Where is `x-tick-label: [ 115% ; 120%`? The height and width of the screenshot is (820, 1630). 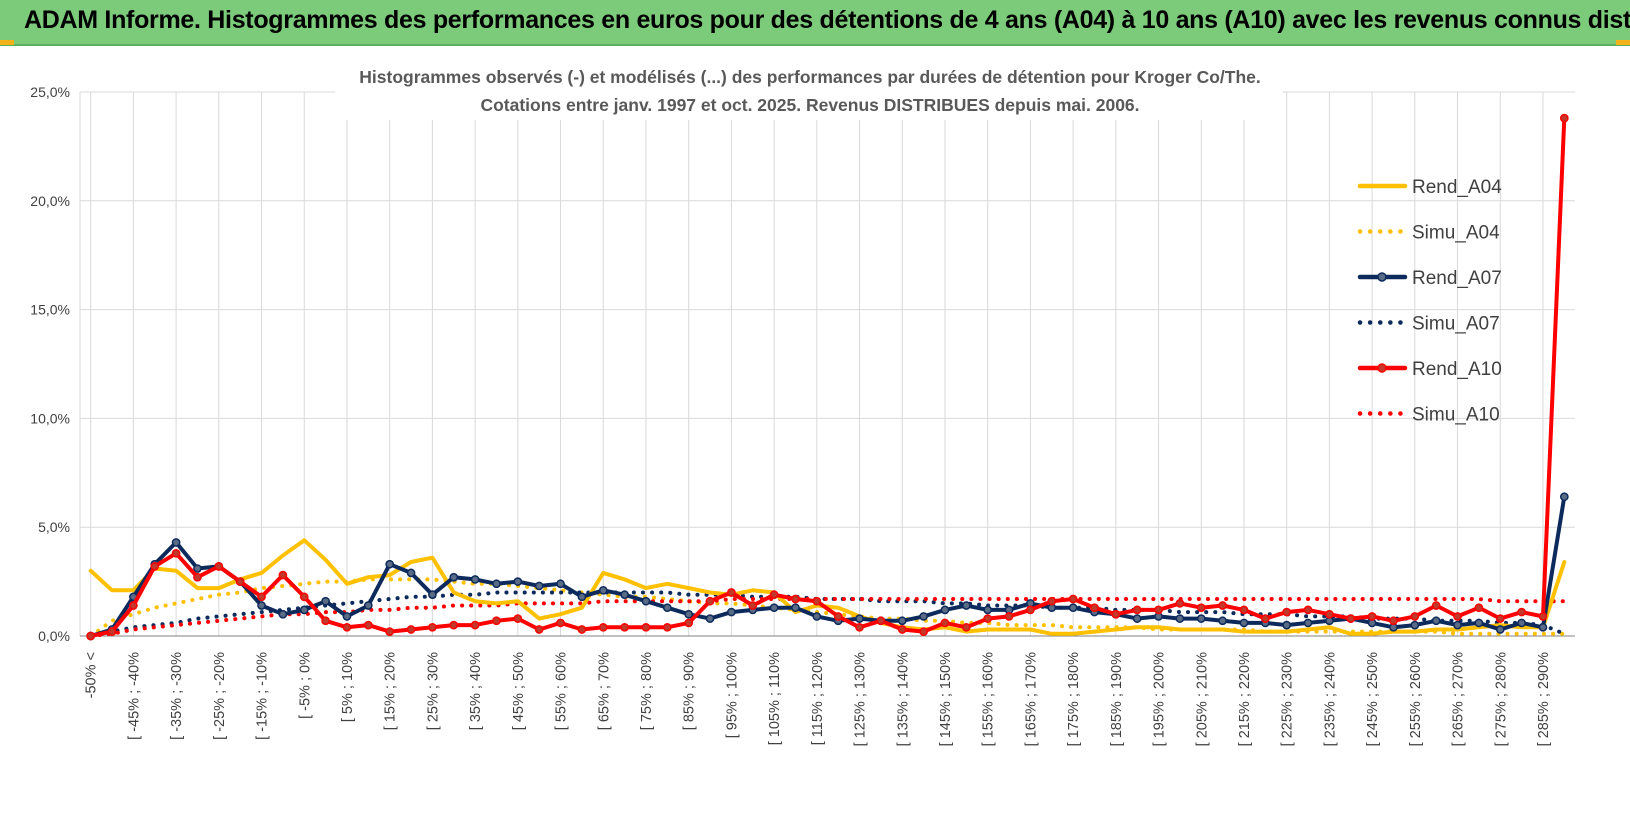
x-tick-label: [ 115% ; 120% is located at coordinates (818, 698).